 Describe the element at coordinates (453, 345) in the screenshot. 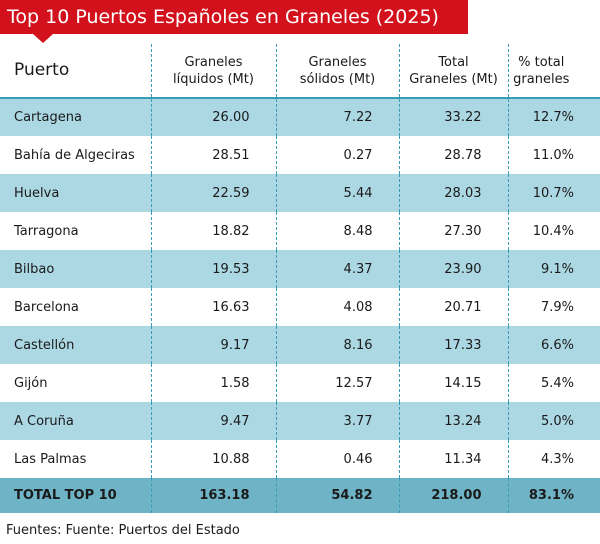

I see `value-cell: 17.33` at that location.